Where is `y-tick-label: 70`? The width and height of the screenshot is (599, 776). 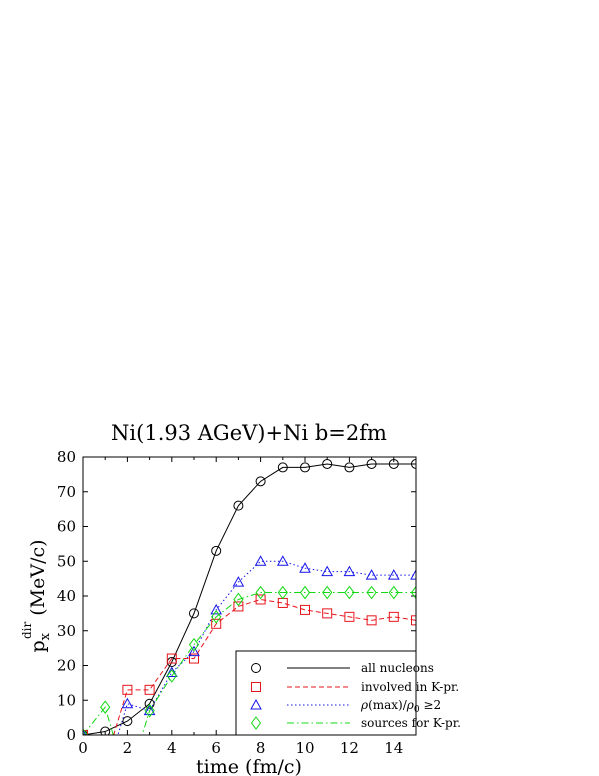 y-tick-label: 70 is located at coordinates (66, 492).